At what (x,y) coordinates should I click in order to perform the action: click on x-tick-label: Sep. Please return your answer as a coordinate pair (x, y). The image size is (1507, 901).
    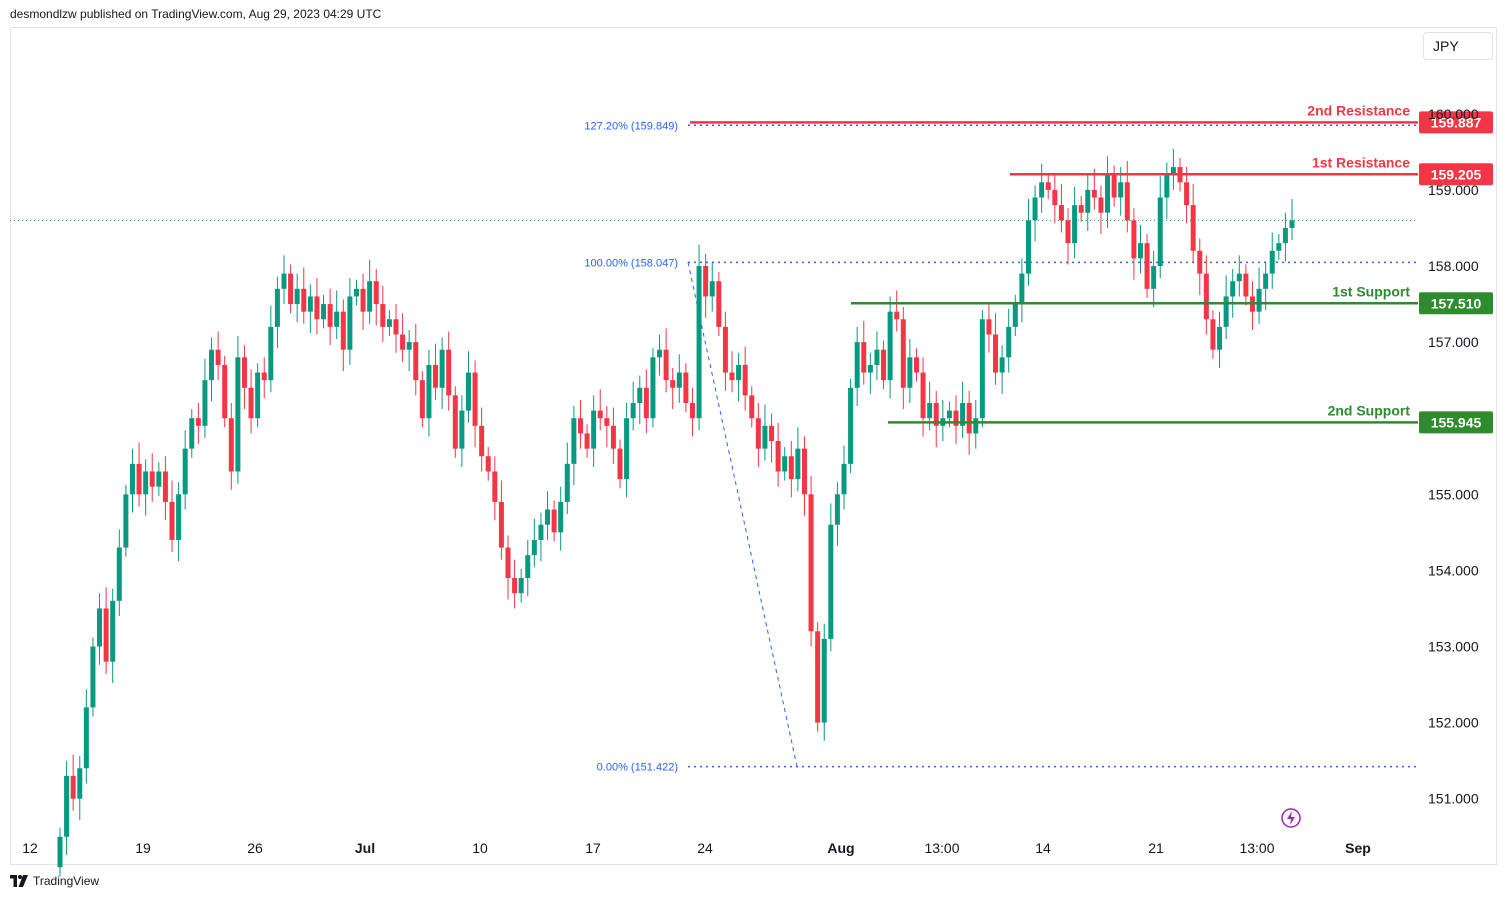
    Looking at the image, I should click on (1358, 848).